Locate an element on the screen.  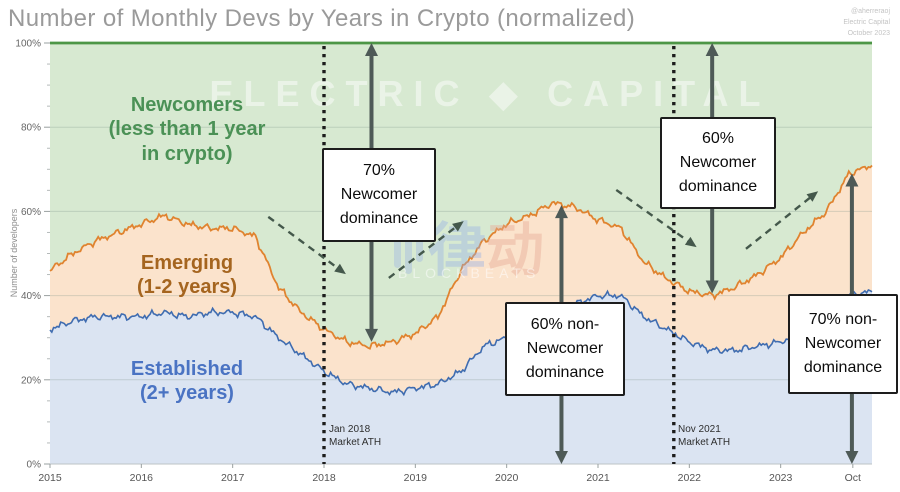
credit-handle: @aherreraoj is located at coordinates (870, 11).